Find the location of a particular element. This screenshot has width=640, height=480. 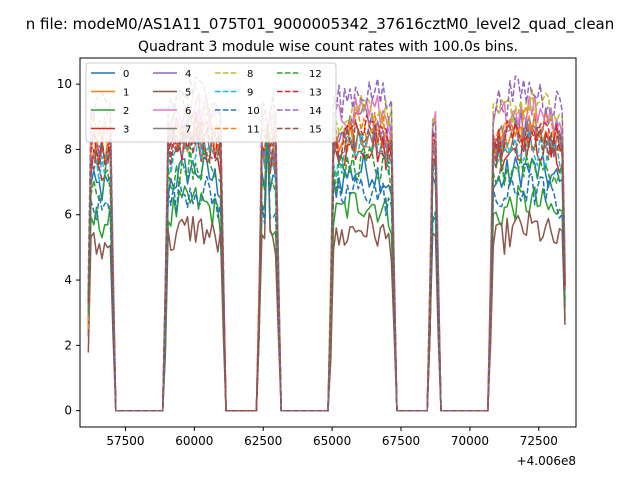

legend-label-14: 14 is located at coordinates (315, 111).